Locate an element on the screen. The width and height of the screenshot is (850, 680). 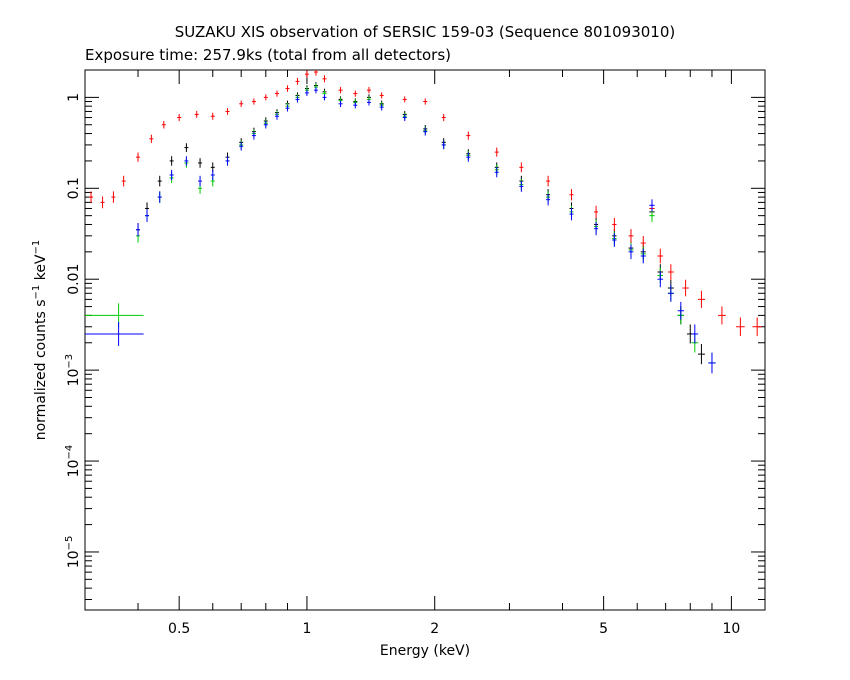
y-tick-label: 10−3 is located at coordinates (73, 370).